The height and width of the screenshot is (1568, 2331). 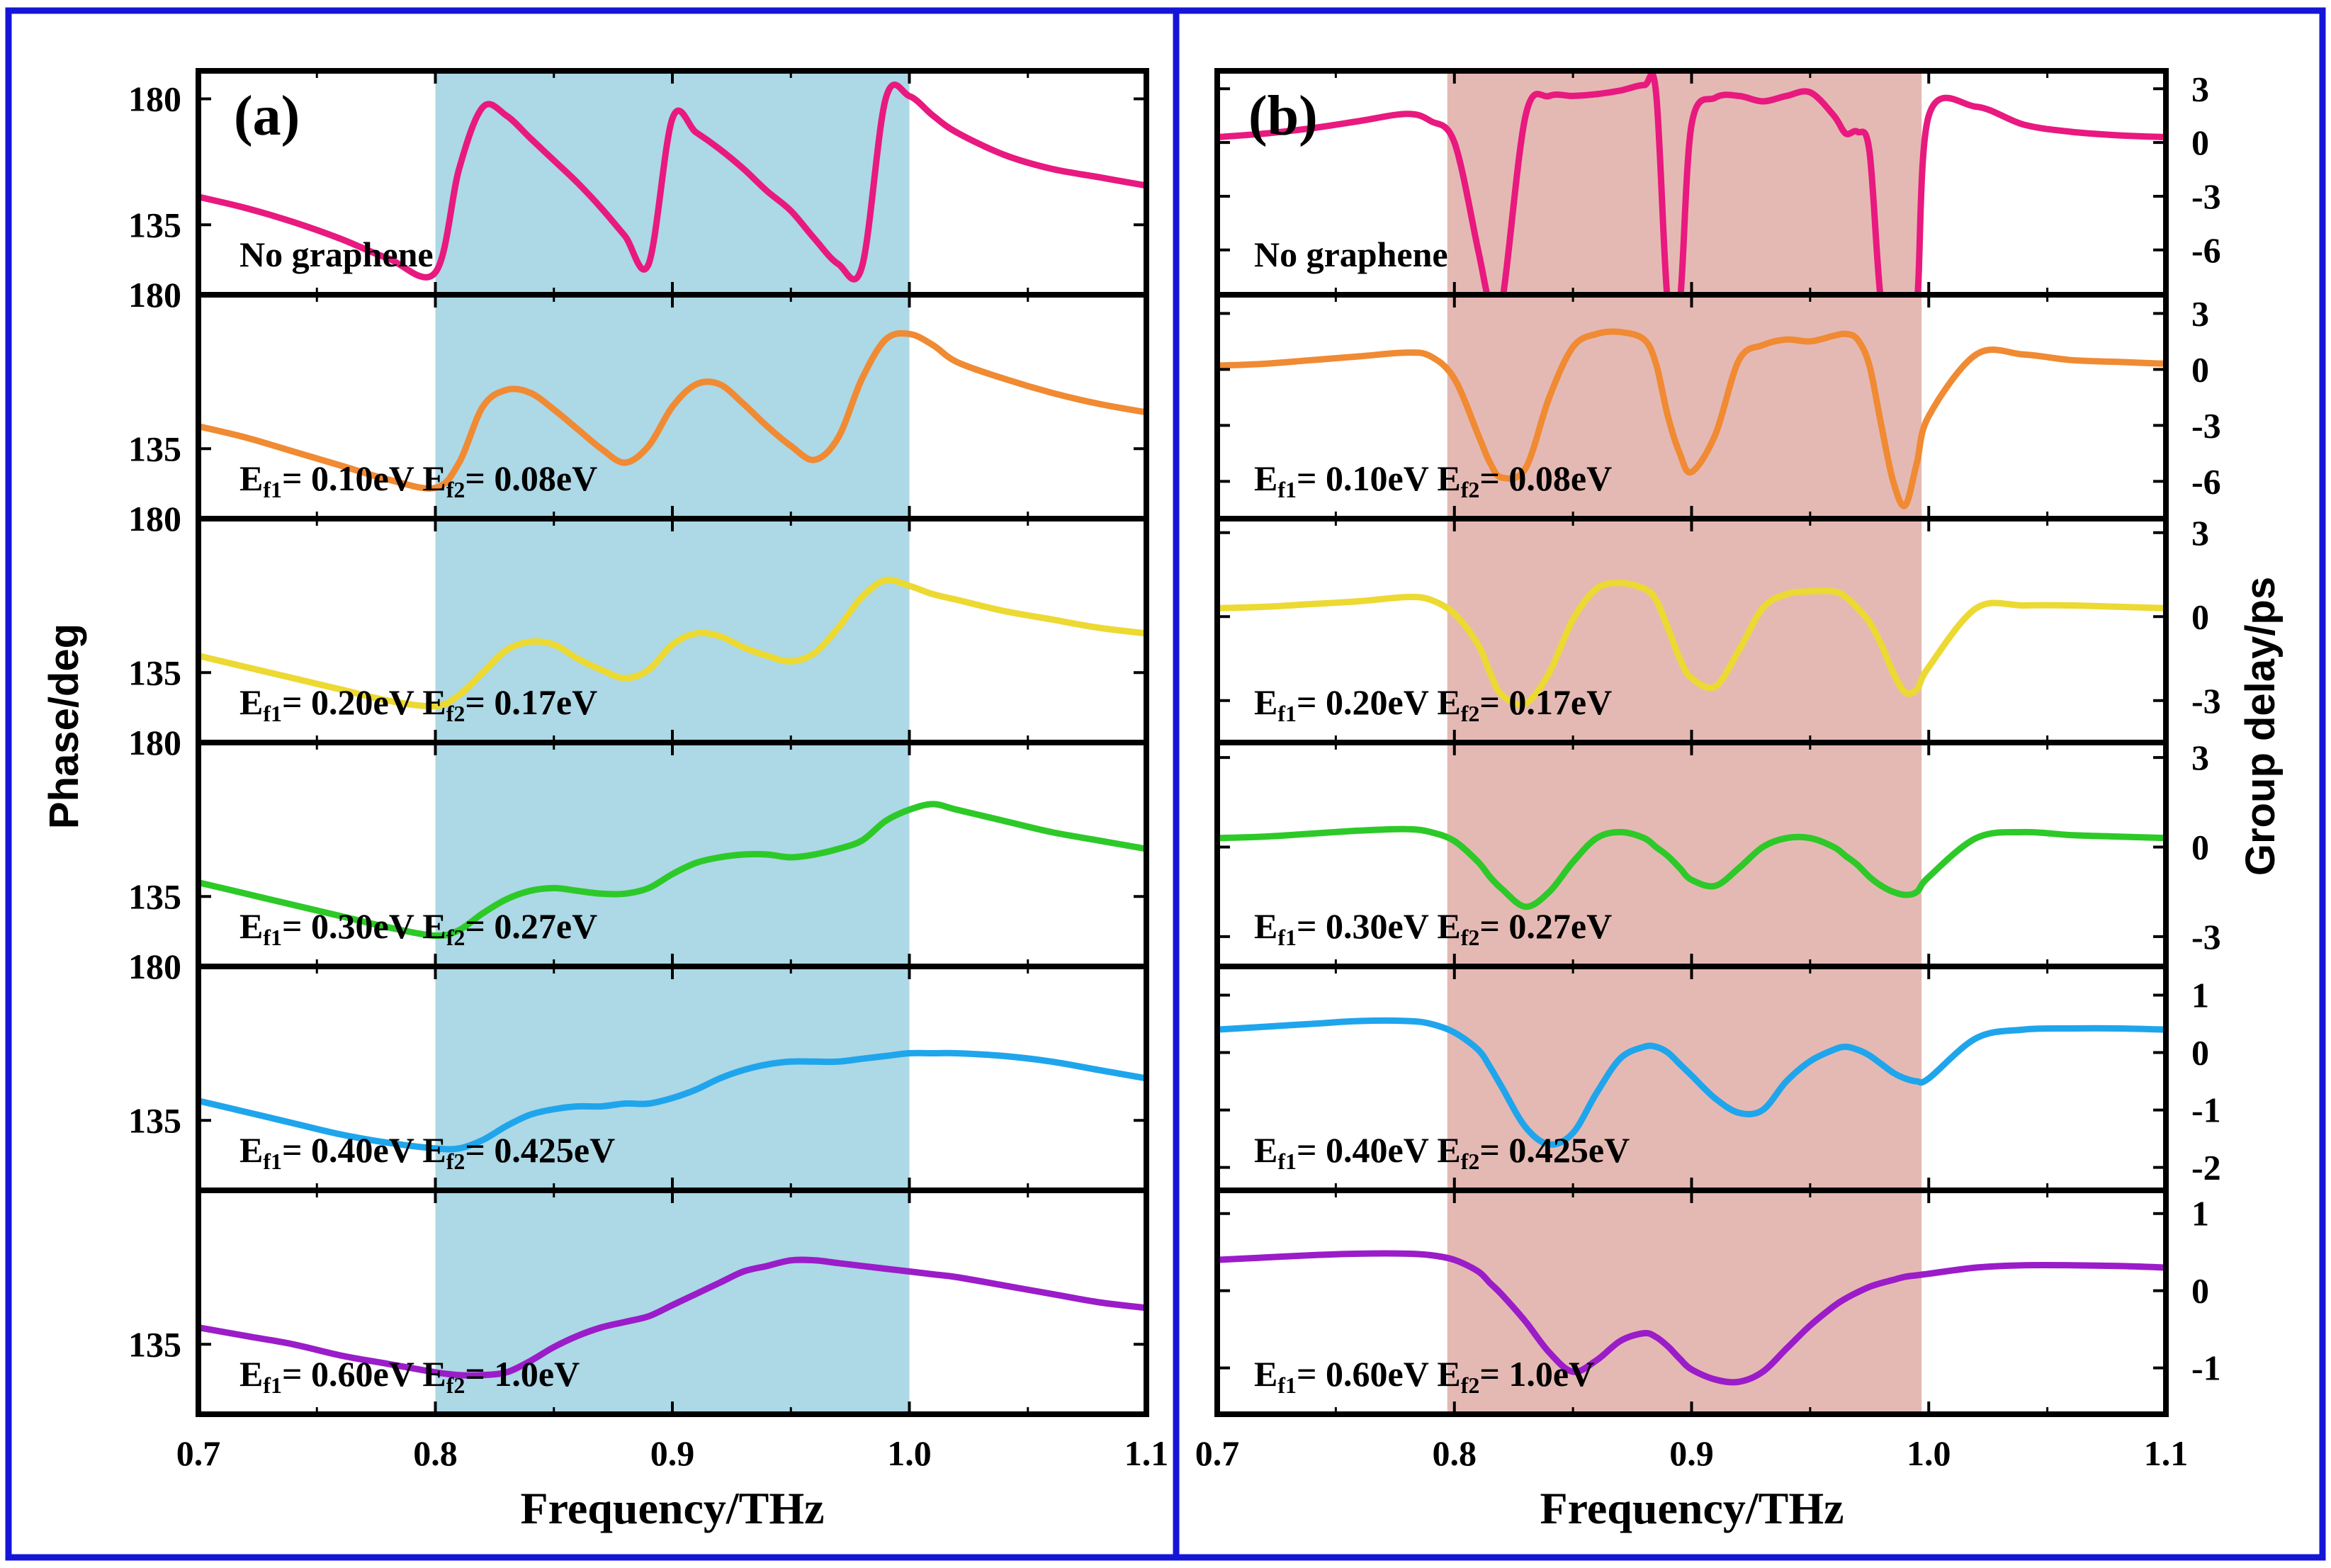 What do you see at coordinates (1217, 1453) in the screenshot?
I see `x-tick-label: 0.7` at bounding box center [1217, 1453].